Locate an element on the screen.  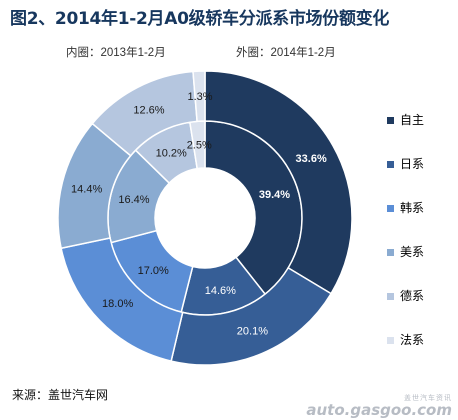
outer-ring-caption: 外圈：2014年1-2月 is located at coordinates (286, 53).